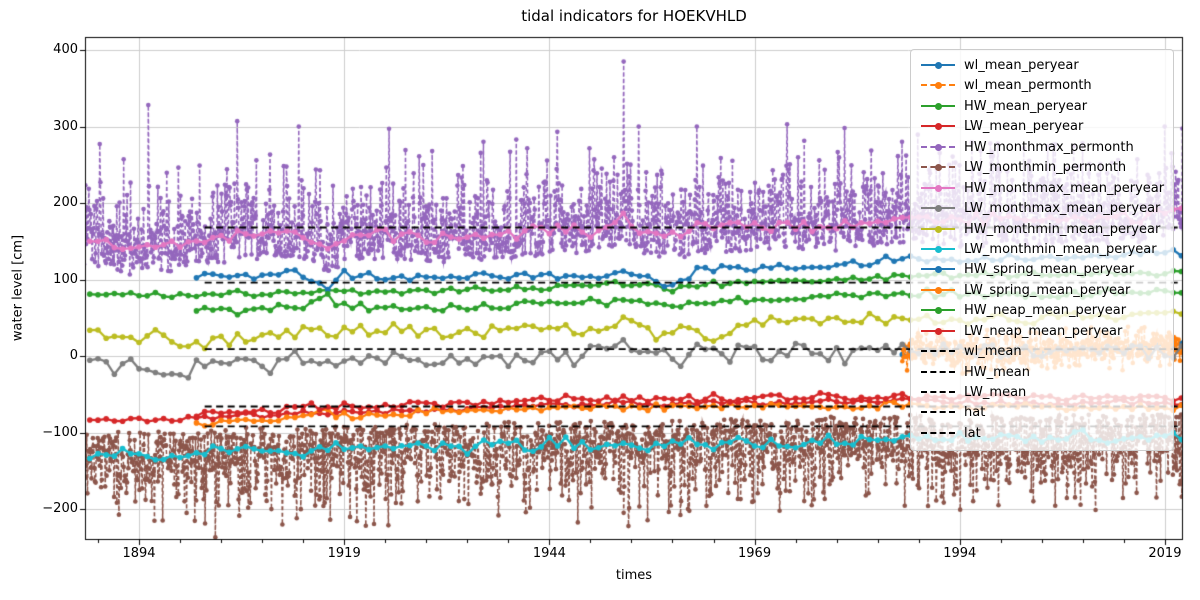  What do you see at coordinates (65, 279) in the screenshot?
I see `y-tick-label: 100` at bounding box center [65, 279].